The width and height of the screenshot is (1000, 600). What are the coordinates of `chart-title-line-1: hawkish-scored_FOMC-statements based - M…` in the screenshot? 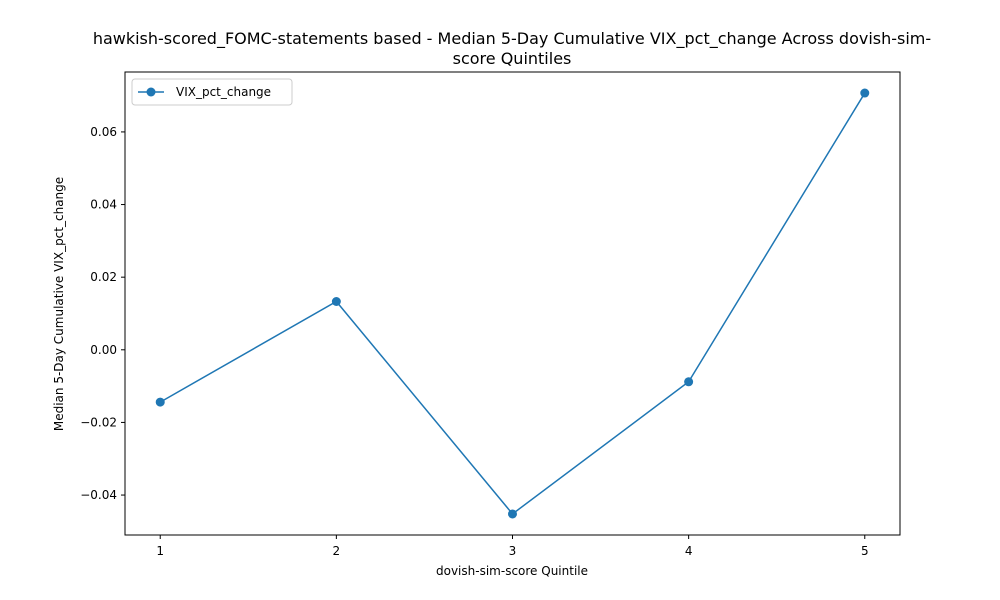 It's located at (512, 39).